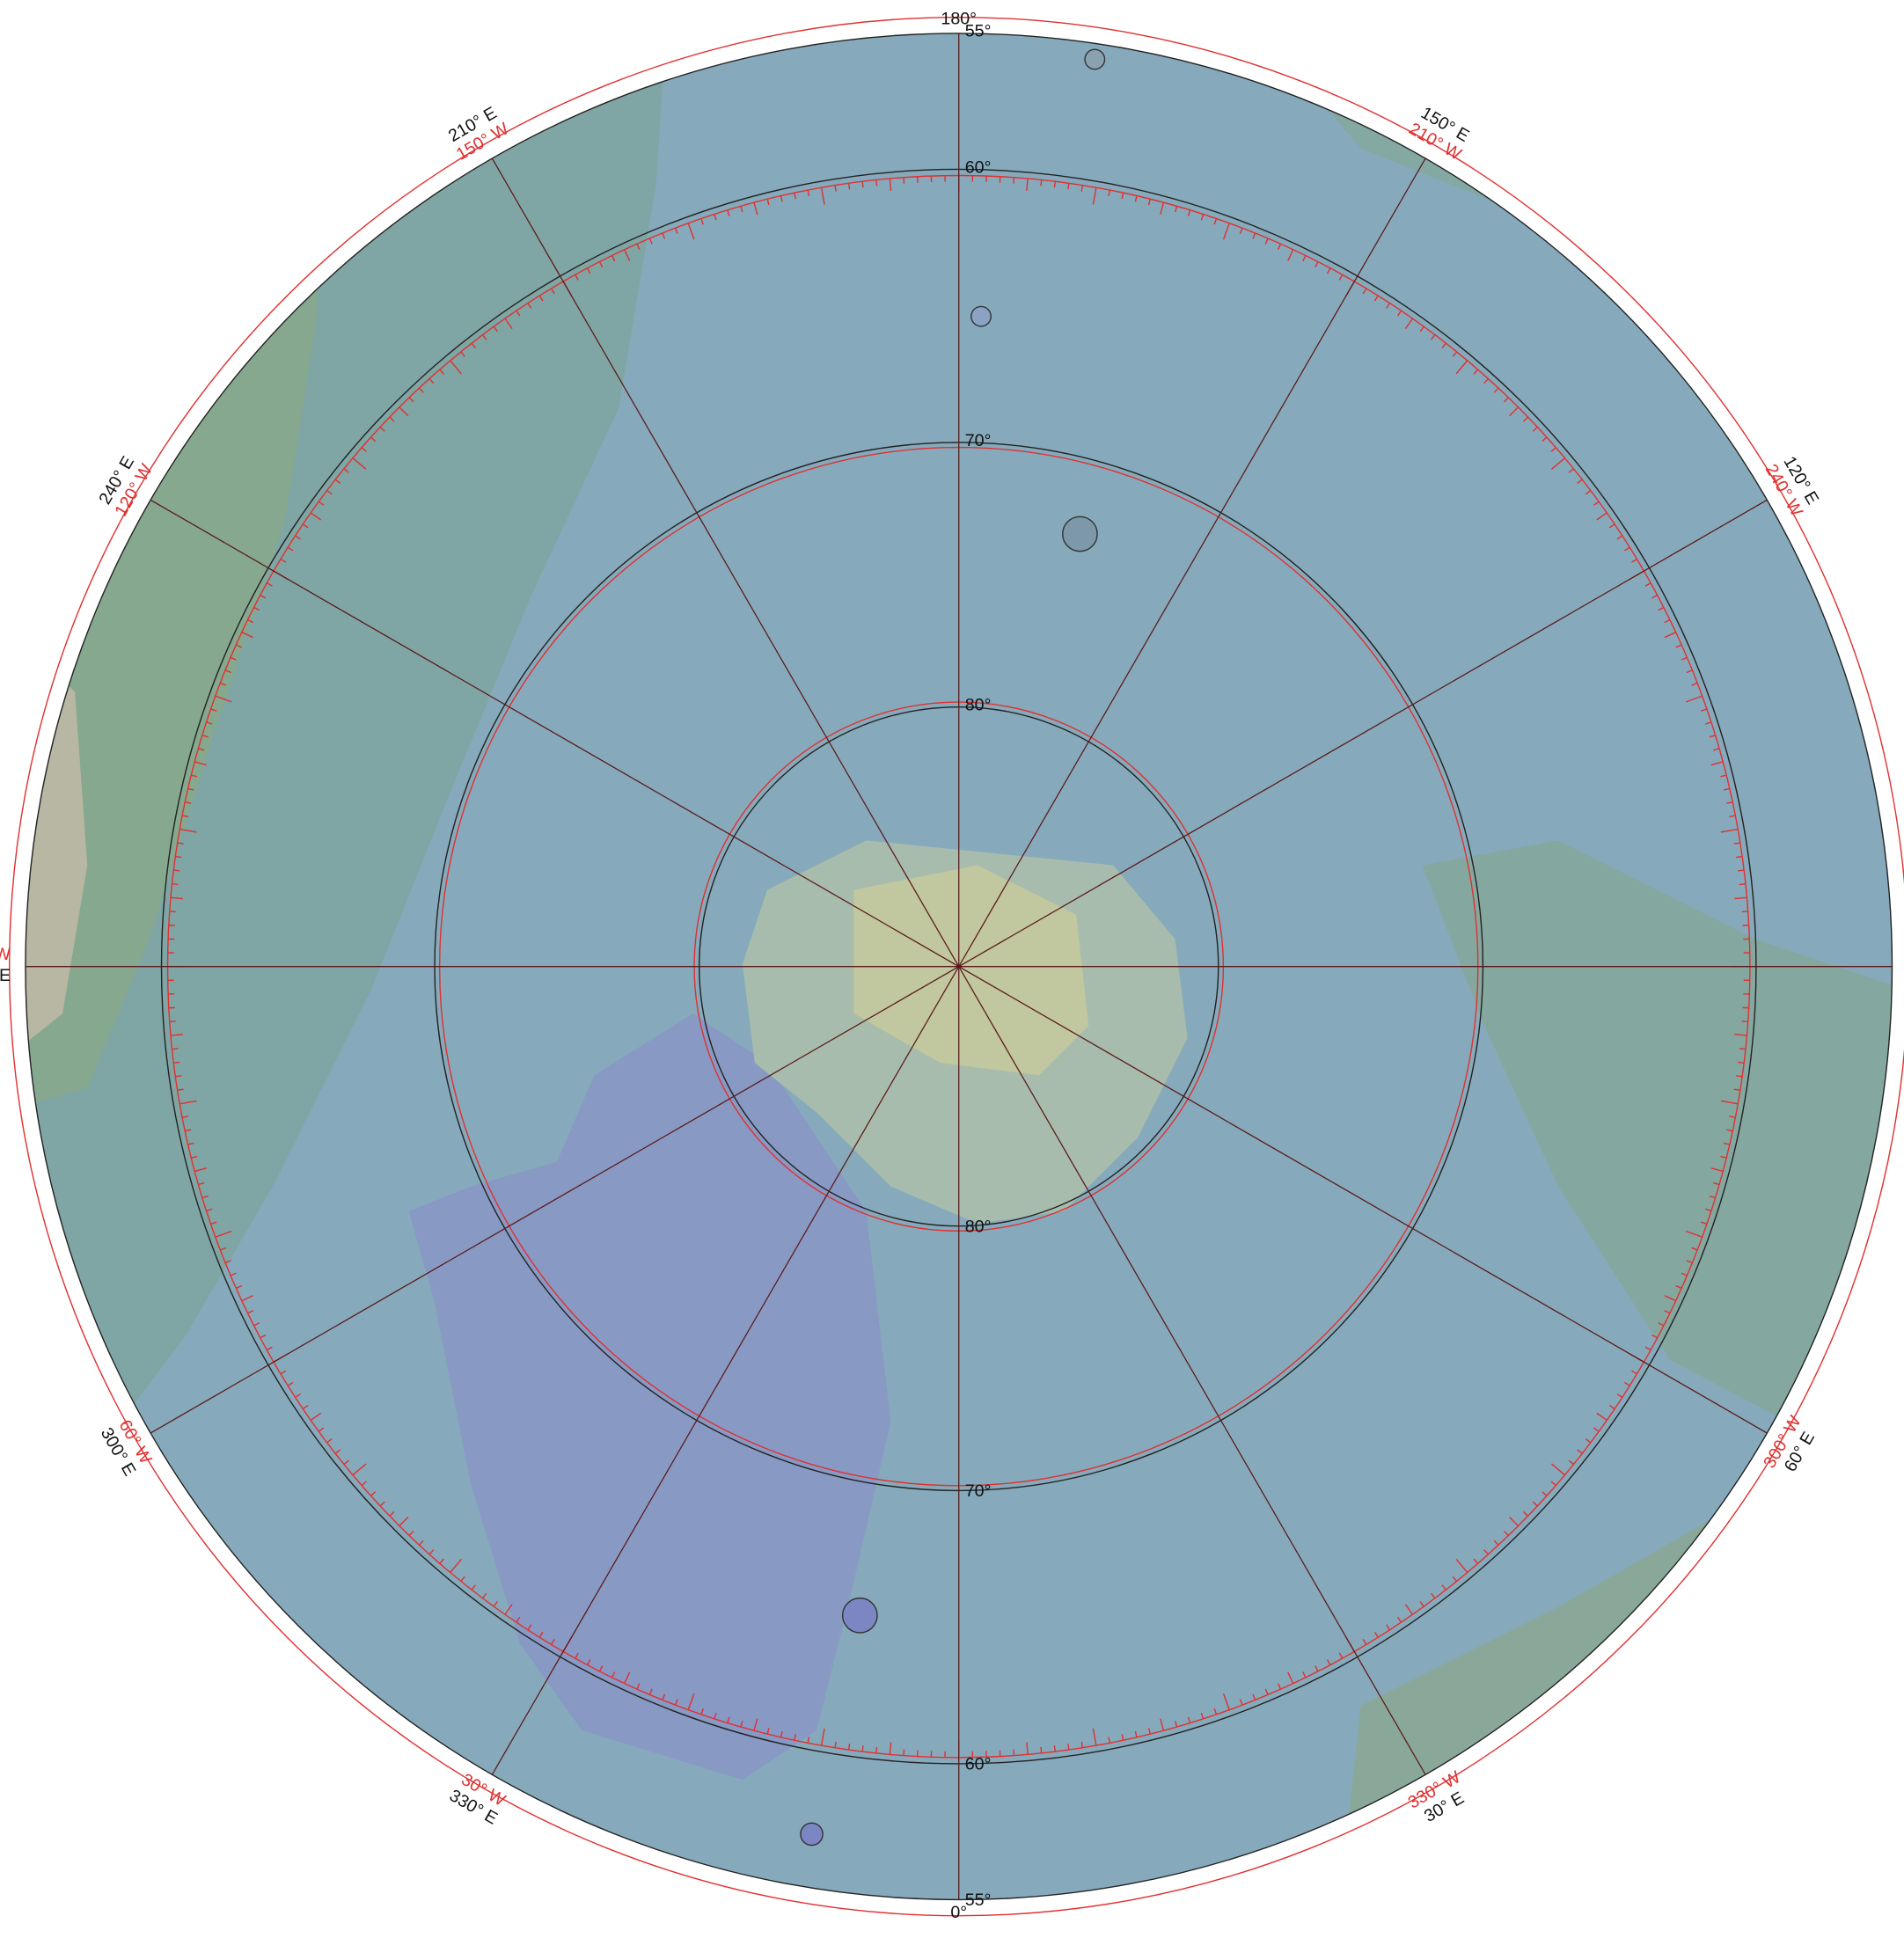 The image size is (1904, 1938). Describe the element at coordinates (56, 841) in the screenshot. I see `highland-tan` at that location.